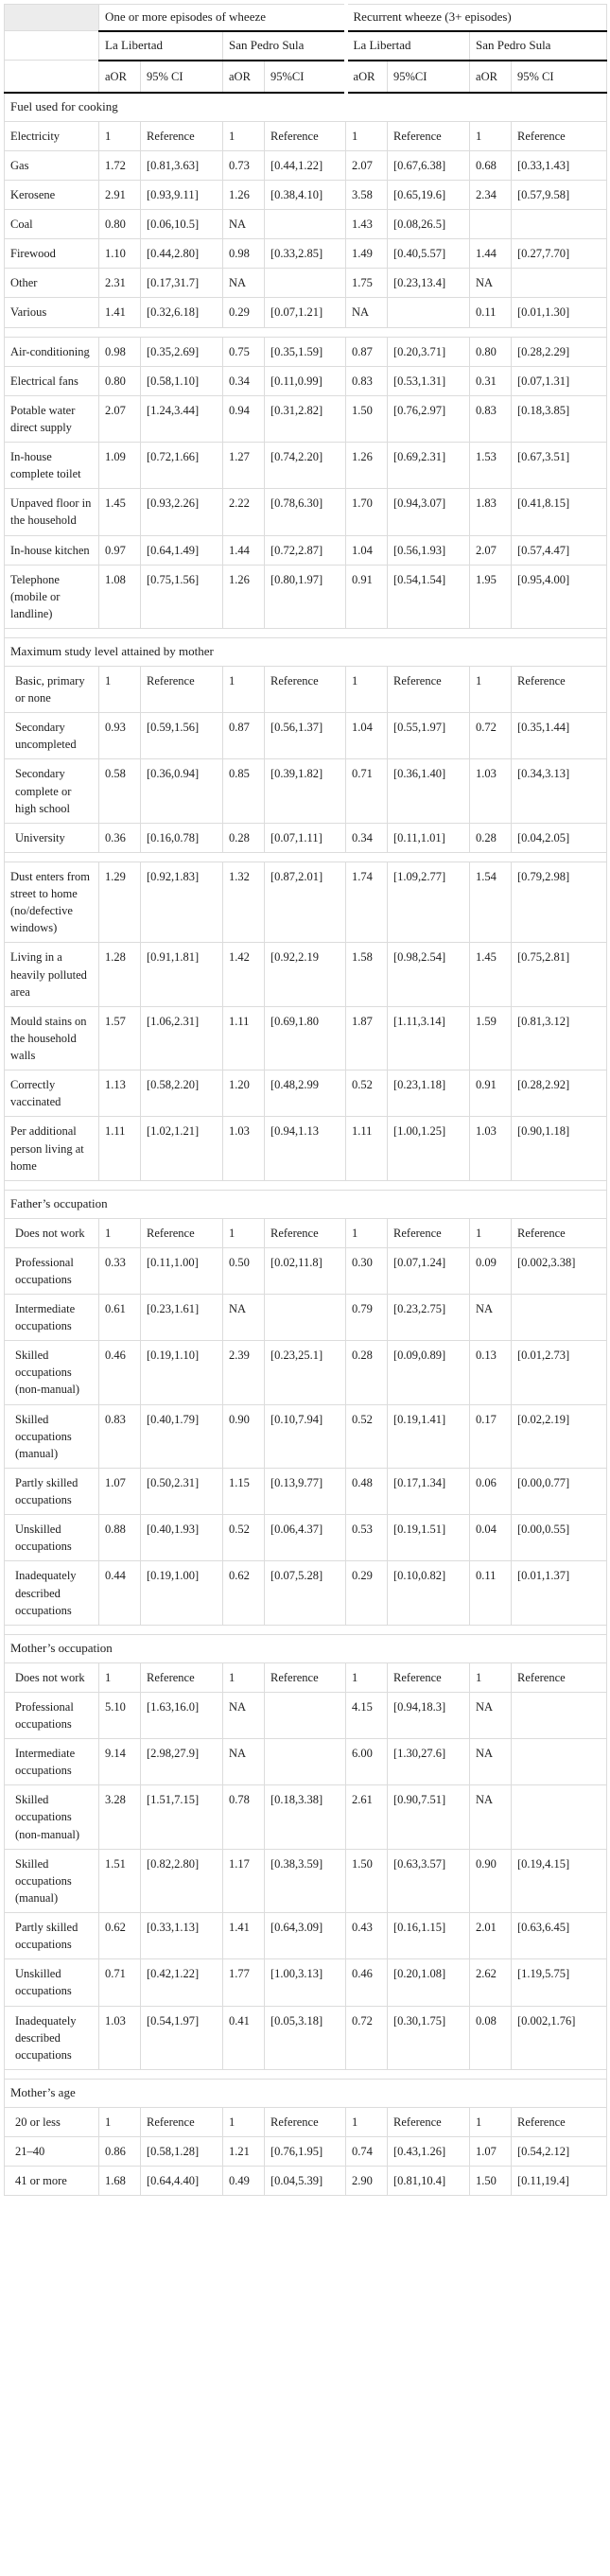 This screenshot has width=610, height=2576. What do you see at coordinates (559, 791) in the screenshot?
I see `value-cell: [0.34,3.13]` at bounding box center [559, 791].